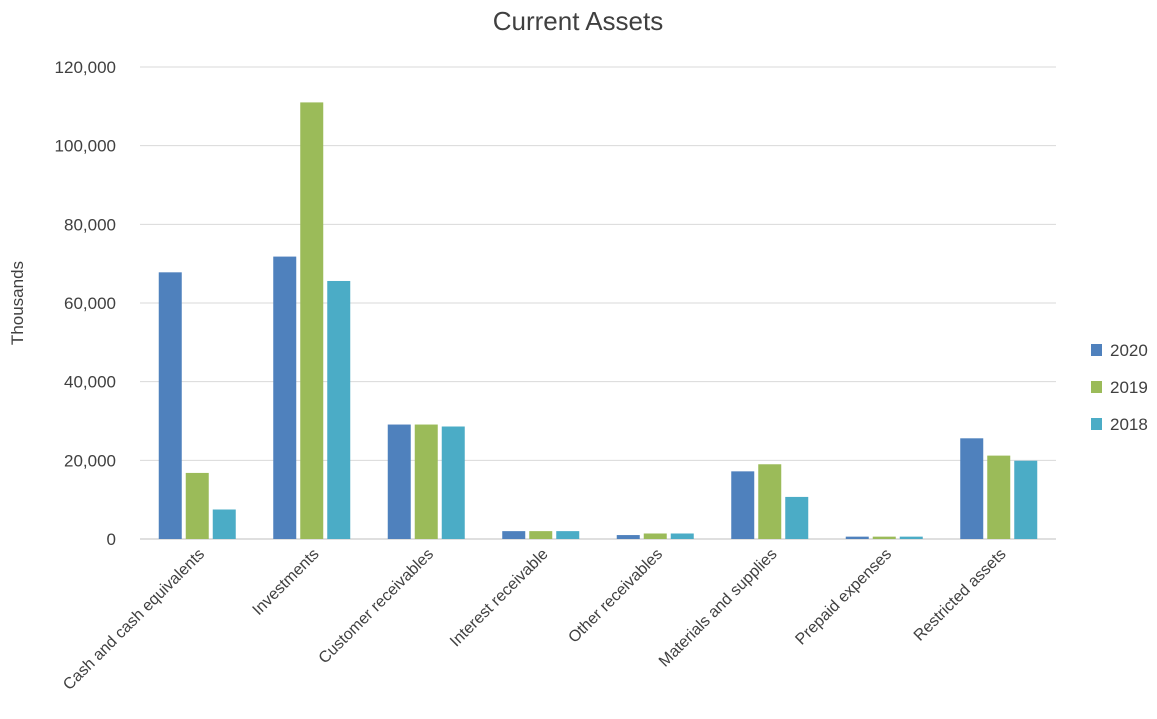 This screenshot has width=1157, height=719. I want to click on legend: 2020 2019 2018, so click(1119, 387).